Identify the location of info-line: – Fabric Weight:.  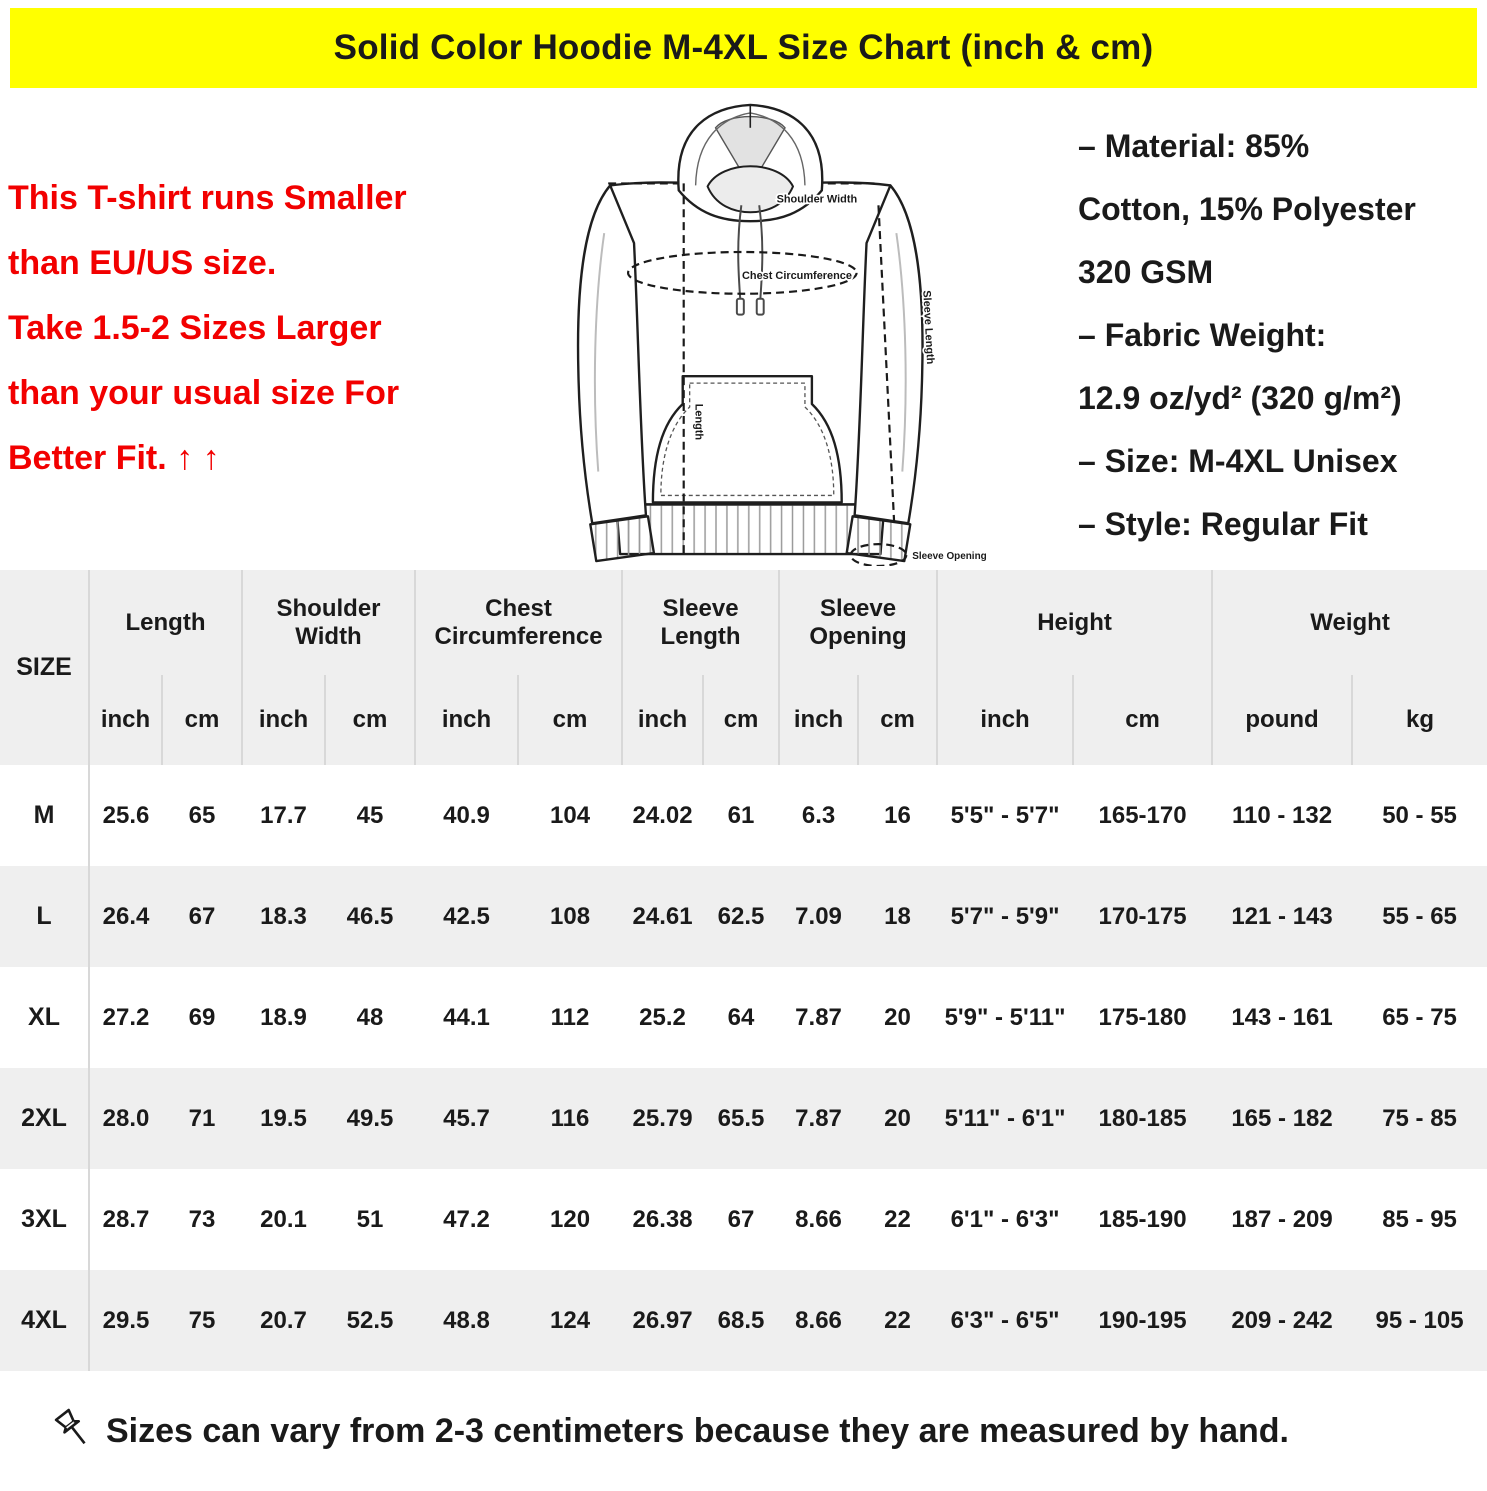
(1202, 335).